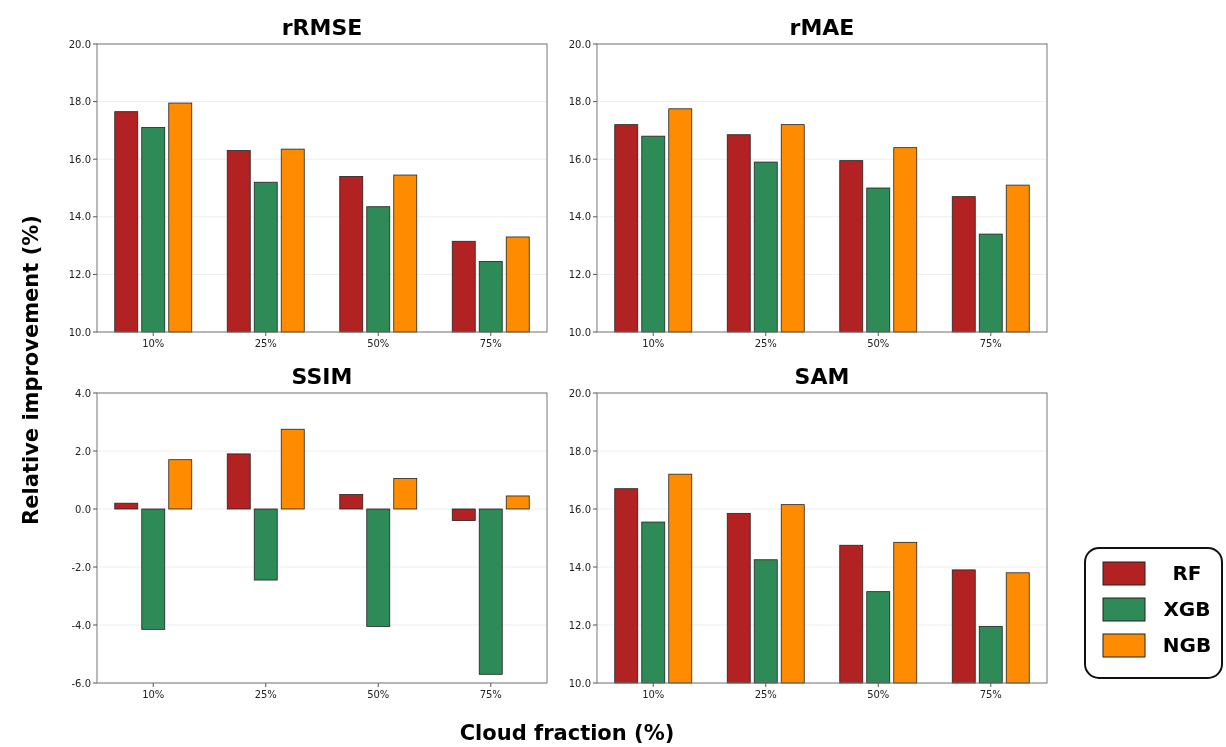 This screenshot has height=747, width=1226. What do you see at coordinates (822, 27) in the screenshot?
I see `chart-title: rMAE` at bounding box center [822, 27].